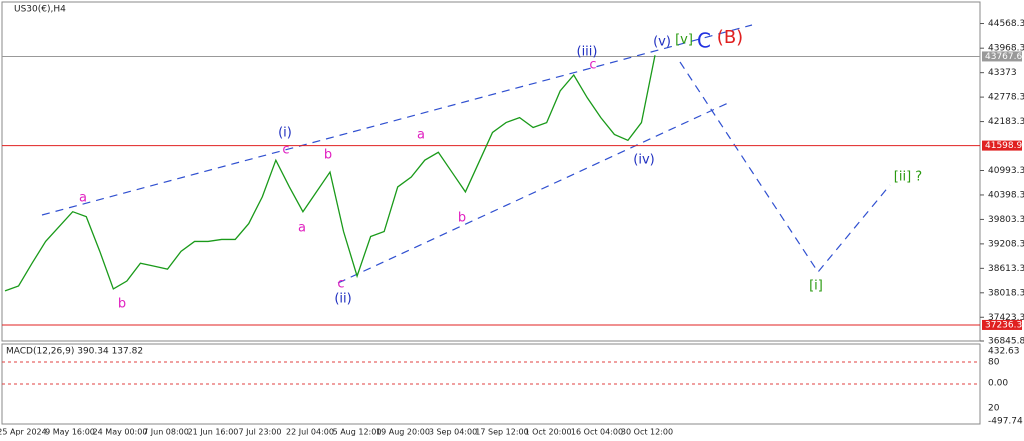  I want to click on projection, so click(785, 167).